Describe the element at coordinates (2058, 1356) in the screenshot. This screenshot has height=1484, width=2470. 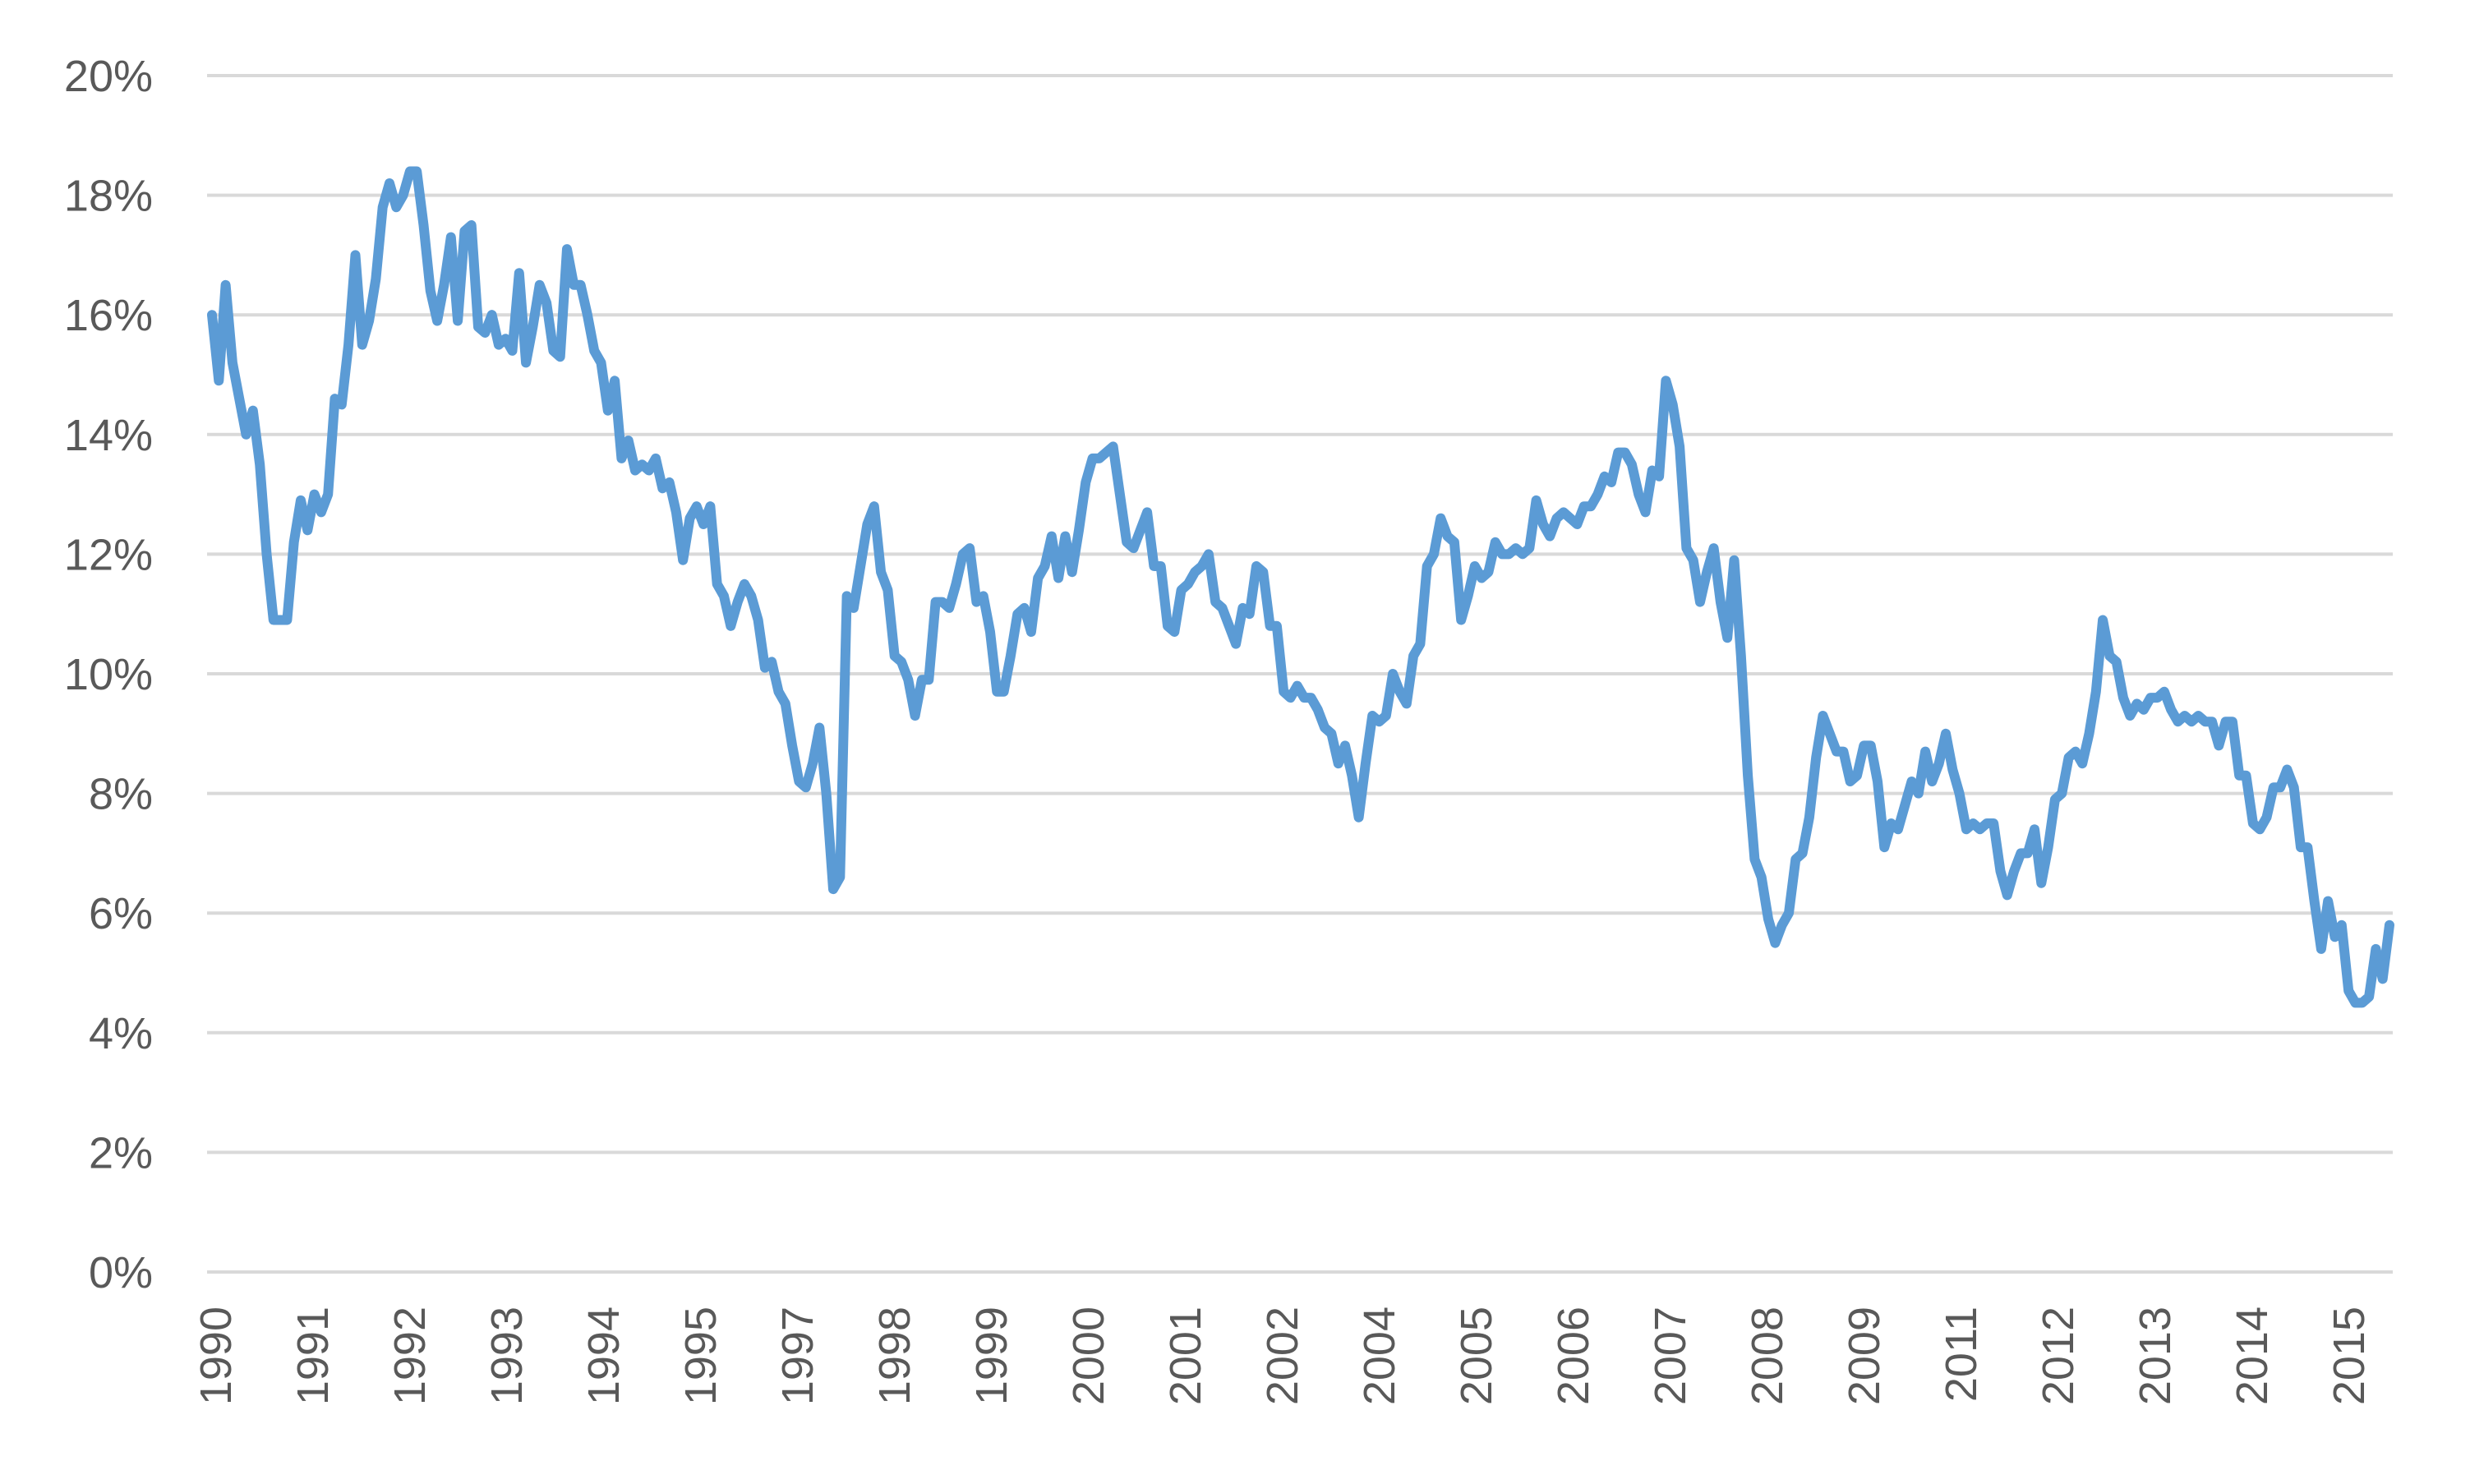
I see `x-tick-label: 2012` at that location.